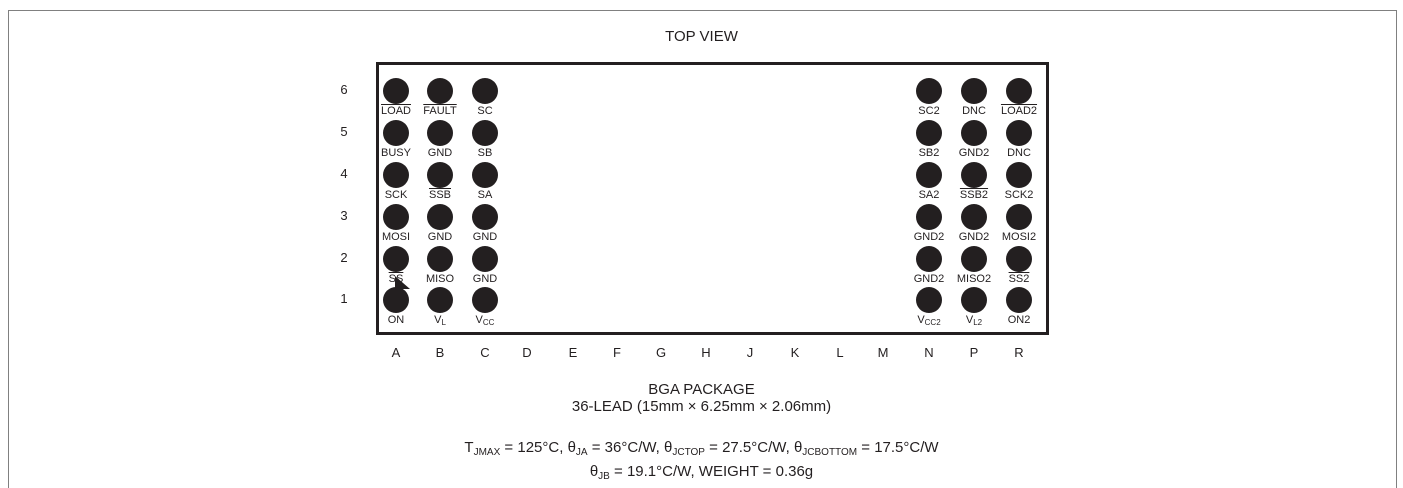 The image size is (1403, 488). I want to click on column-label-E: E, so click(573, 352).